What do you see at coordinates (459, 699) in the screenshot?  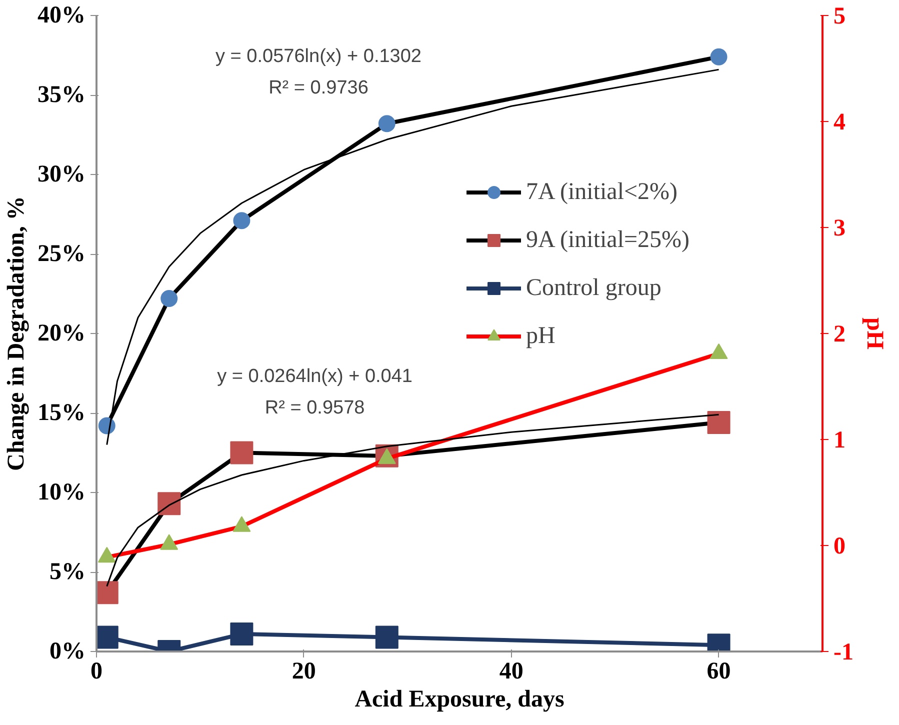 I see `x-axis-title: Acid Exposure, days` at bounding box center [459, 699].